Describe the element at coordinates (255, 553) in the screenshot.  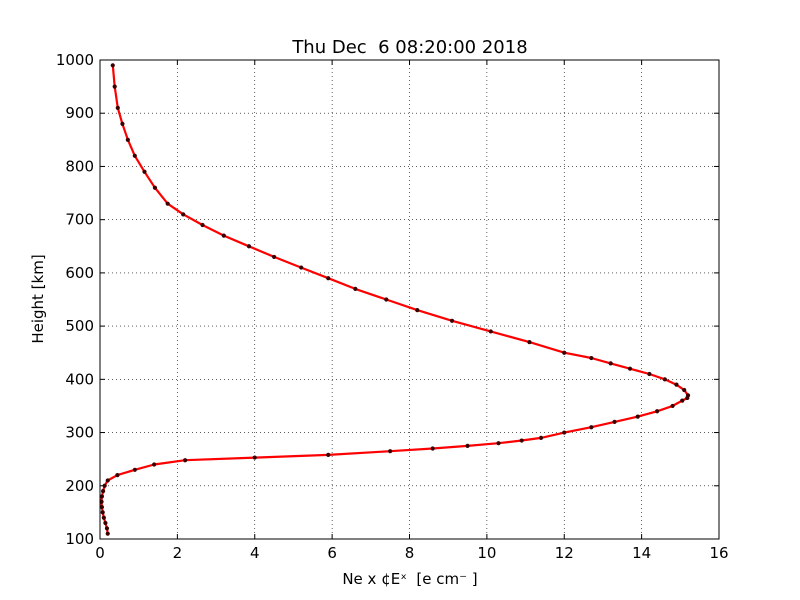
I see `x-tick-label: 4` at that location.